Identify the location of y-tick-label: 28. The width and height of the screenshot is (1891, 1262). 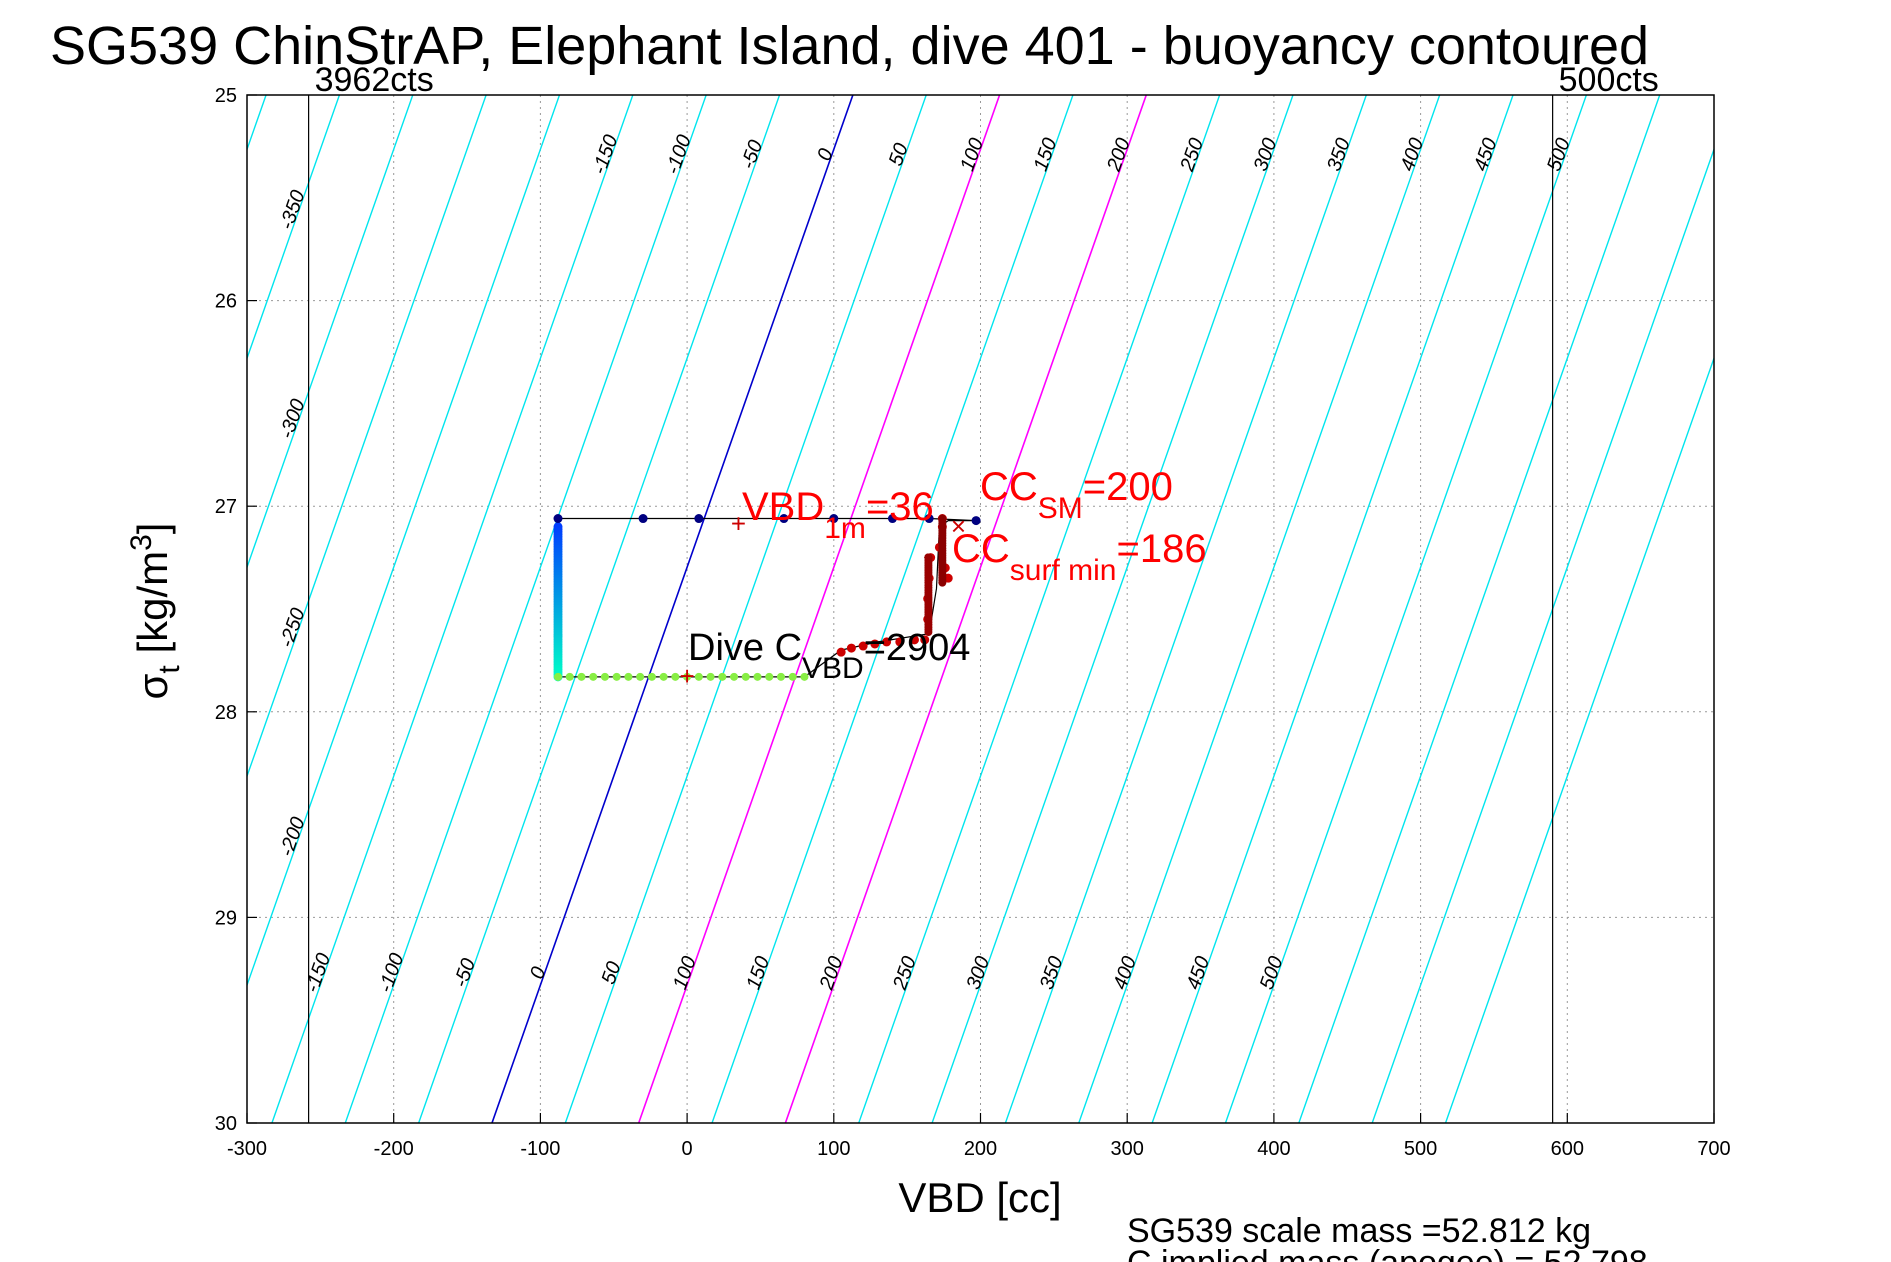
(226, 713).